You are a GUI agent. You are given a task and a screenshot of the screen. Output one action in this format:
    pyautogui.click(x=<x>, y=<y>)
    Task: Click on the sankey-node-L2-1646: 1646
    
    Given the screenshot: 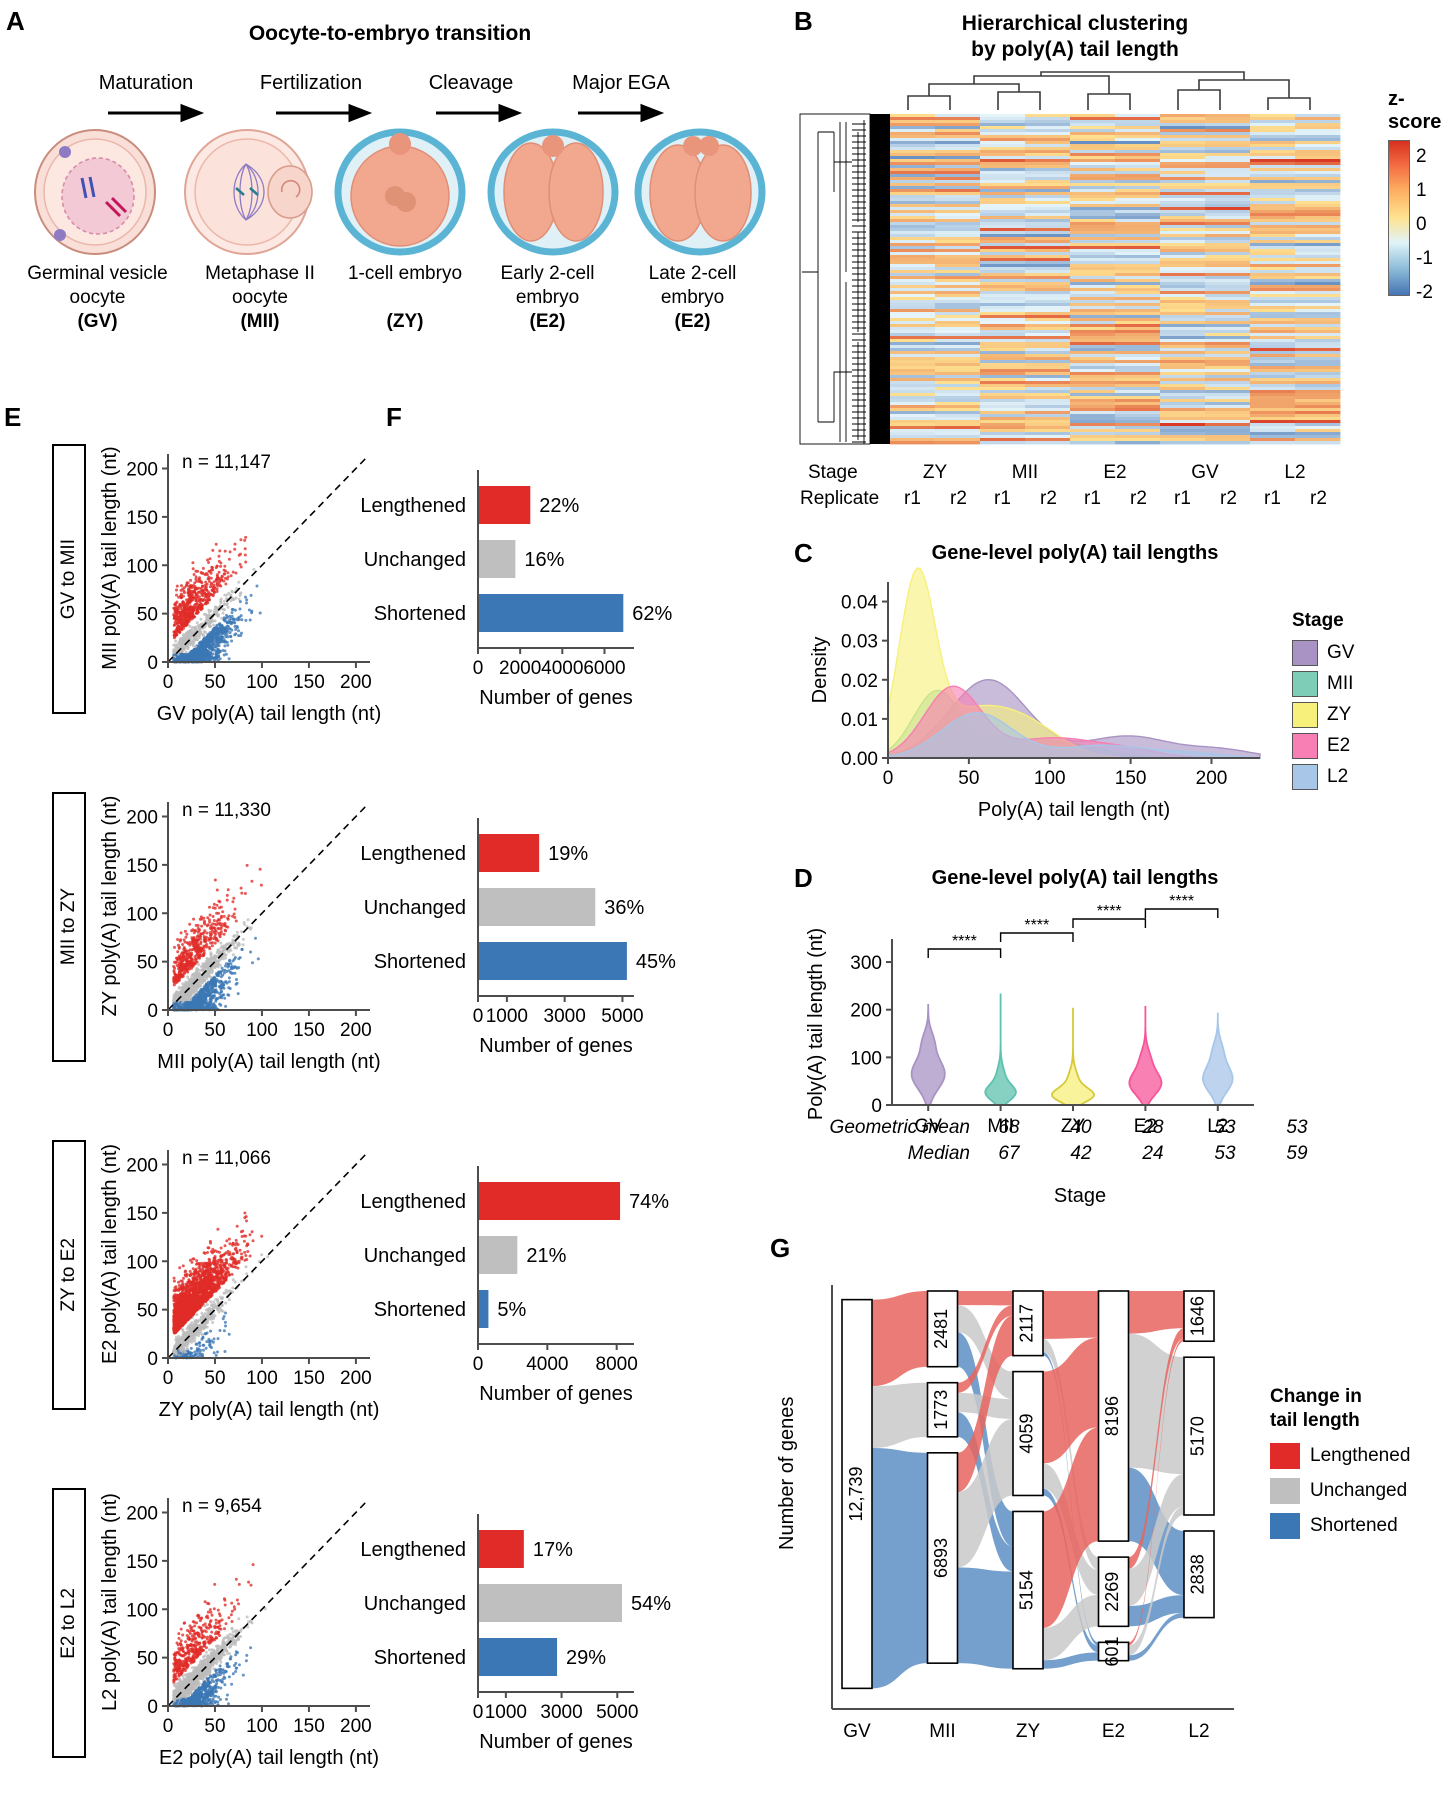 What is the action you would take?
    pyautogui.click(x=1199, y=1316)
    